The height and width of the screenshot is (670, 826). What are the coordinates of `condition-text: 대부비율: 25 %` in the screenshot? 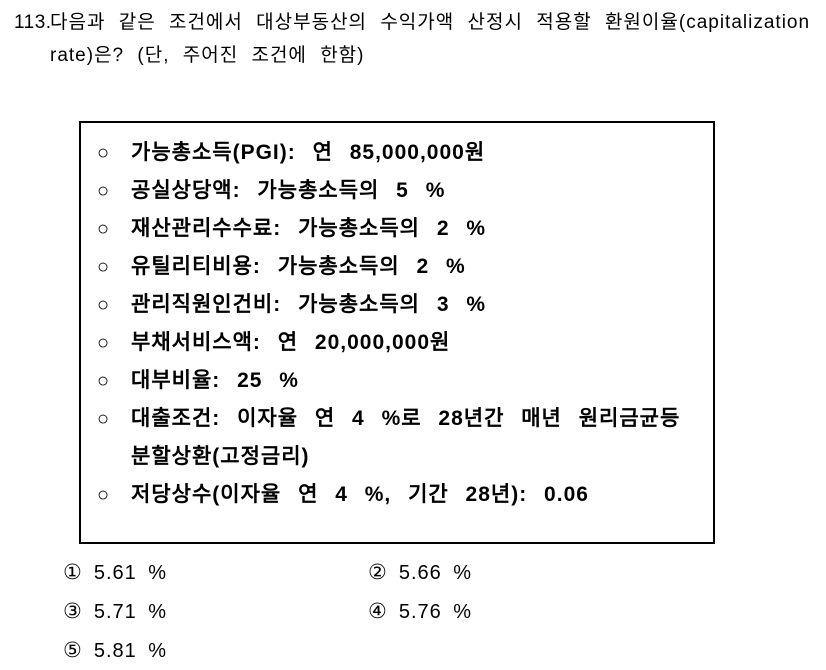 It's located at (215, 380).